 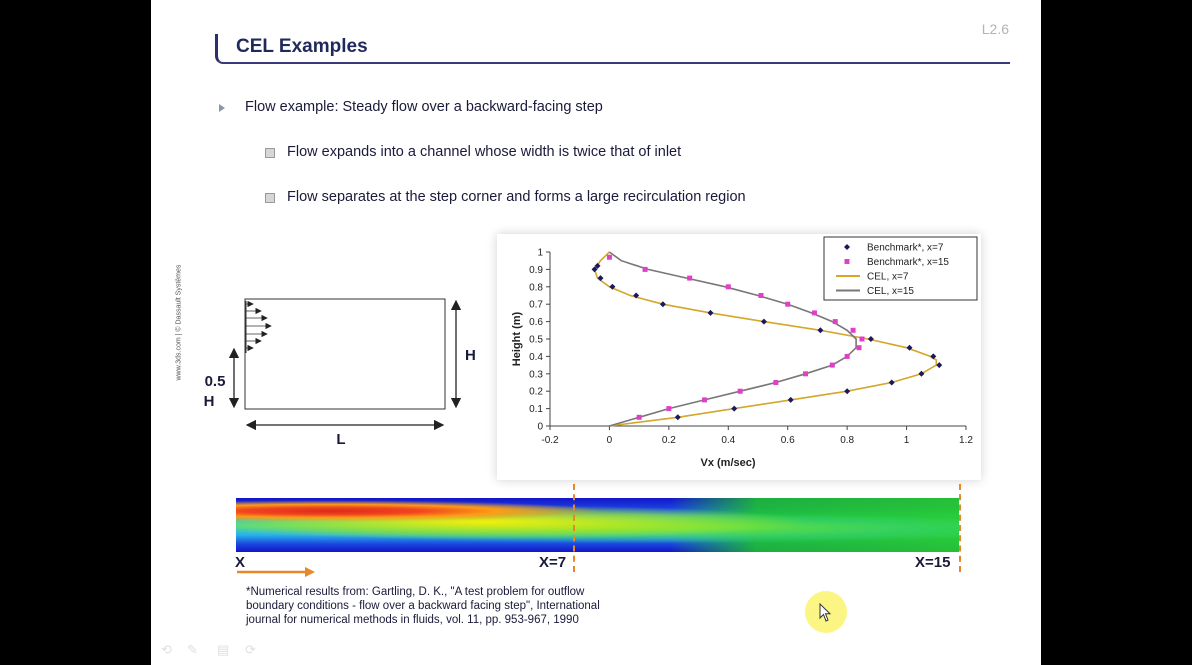 I want to click on title-bracket, so click(x=612, y=49).